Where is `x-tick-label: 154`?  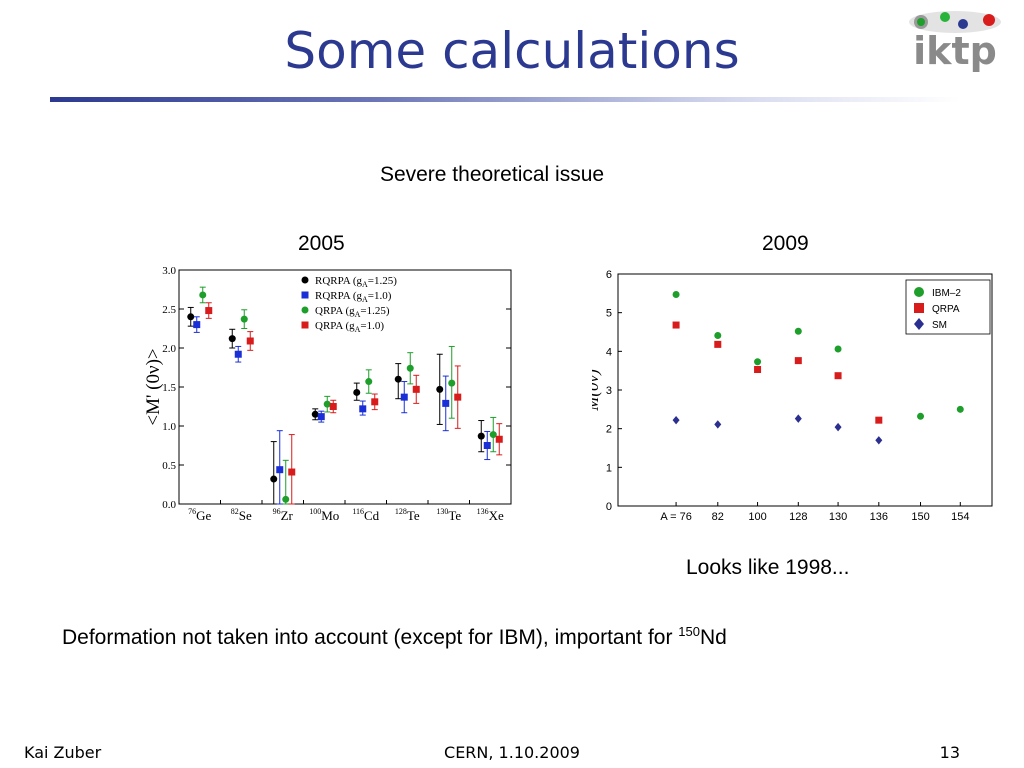
x-tick-label: 154 is located at coordinates (960, 517).